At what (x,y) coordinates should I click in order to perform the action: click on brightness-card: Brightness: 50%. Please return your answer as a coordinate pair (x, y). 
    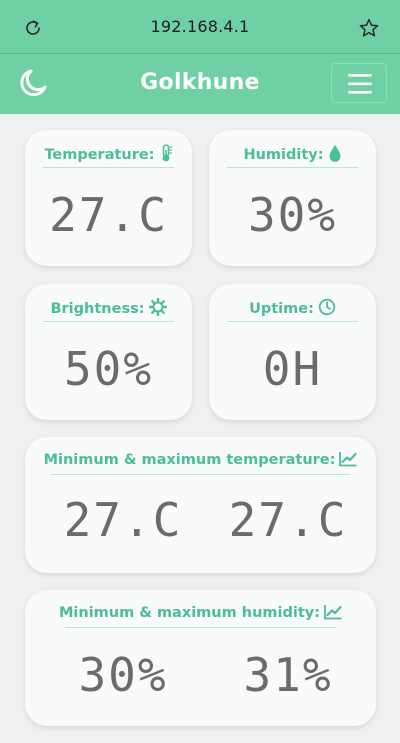
    Looking at the image, I should click on (108, 352).